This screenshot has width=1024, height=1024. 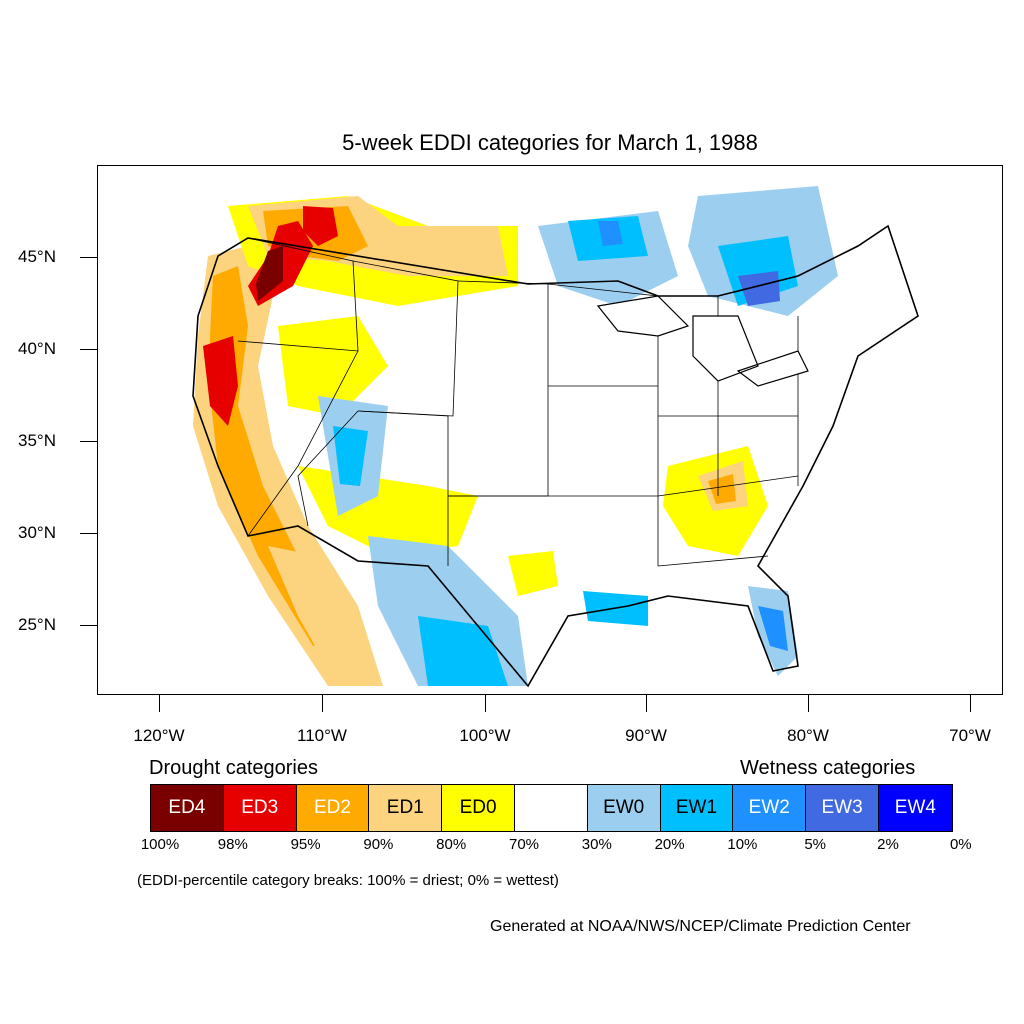 I want to click on drought-region-texas, so click(x=533, y=573).